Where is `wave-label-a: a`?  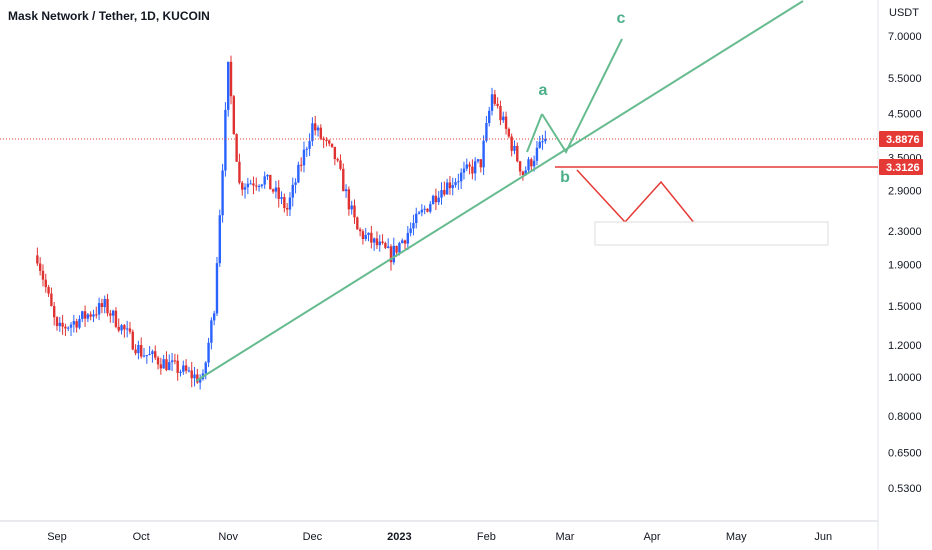
wave-label-a: a is located at coordinates (543, 90).